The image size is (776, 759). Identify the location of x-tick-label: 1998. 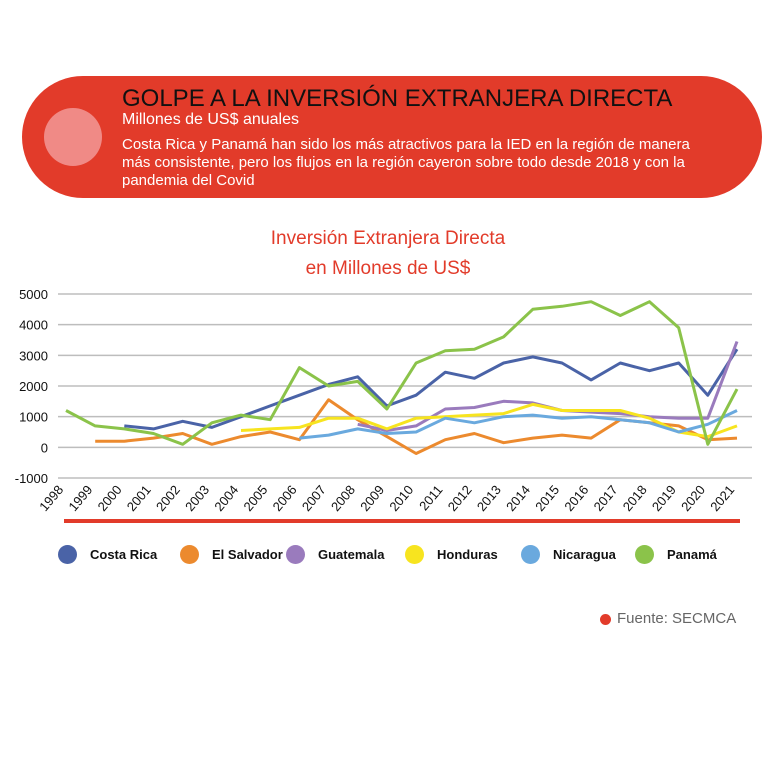
(51, 498).